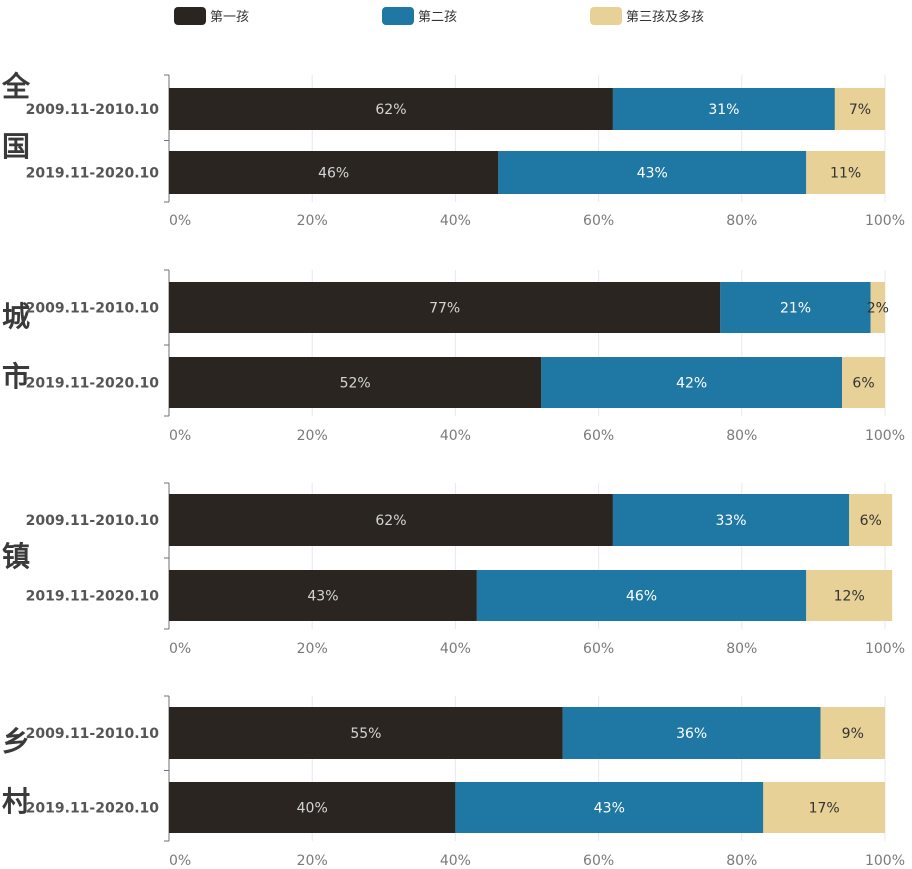  I want to click on legend-label-2: 第二孩, so click(437, 17).